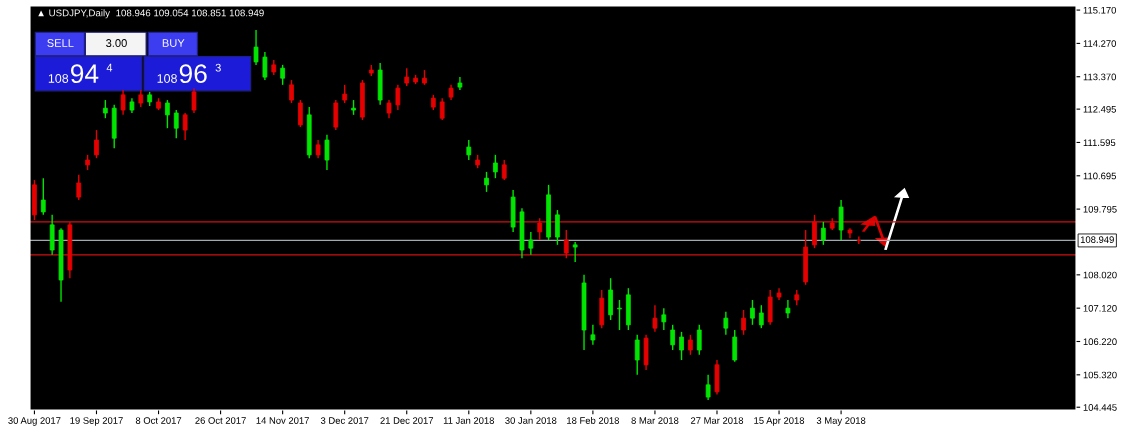 The height and width of the screenshot is (427, 1121). Describe the element at coordinates (655, 420) in the screenshot. I see `x-tick-label: 8 Mar 2018` at that location.